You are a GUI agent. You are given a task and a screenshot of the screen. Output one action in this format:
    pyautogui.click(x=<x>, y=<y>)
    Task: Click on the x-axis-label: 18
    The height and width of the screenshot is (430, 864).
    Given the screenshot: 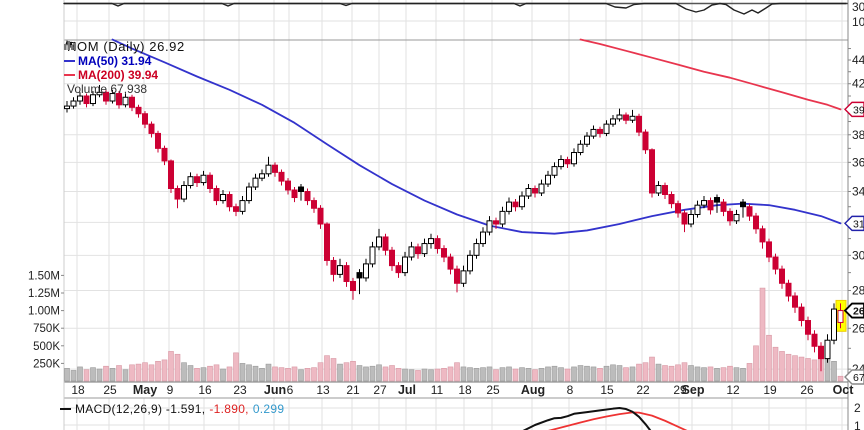 What is the action you would take?
    pyautogui.click(x=465, y=390)
    